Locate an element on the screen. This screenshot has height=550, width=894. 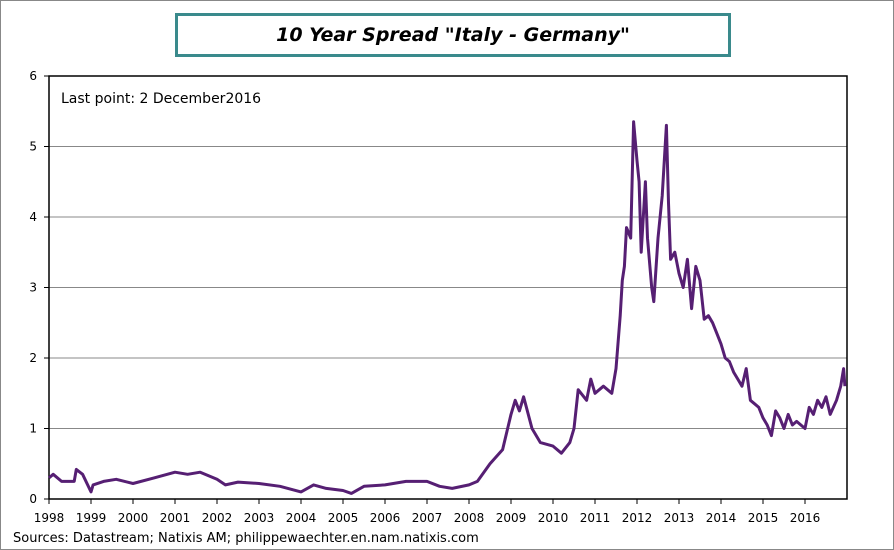
x-tick-label: 2016 is located at coordinates (805, 518).